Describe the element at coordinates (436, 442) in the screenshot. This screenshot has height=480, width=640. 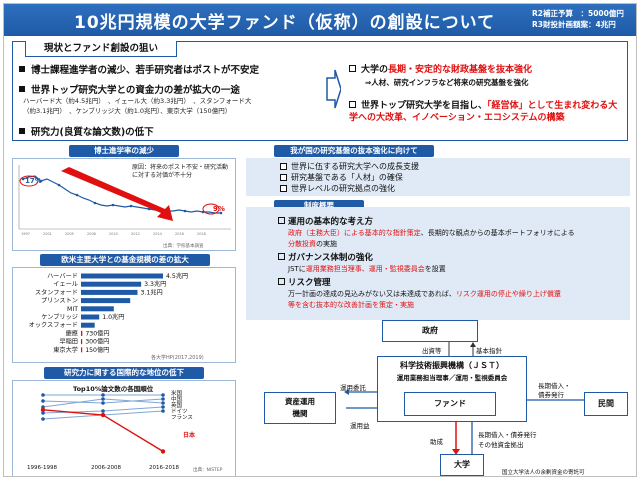
I see `support-label: 助成` at that location.